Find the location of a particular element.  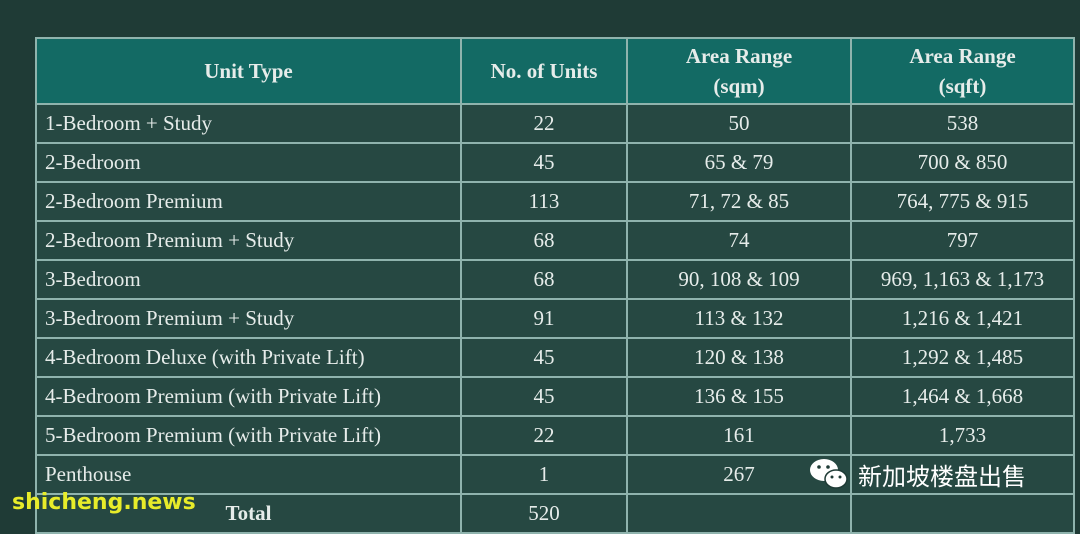

cell-area-sqft: 538 is located at coordinates (962, 123).